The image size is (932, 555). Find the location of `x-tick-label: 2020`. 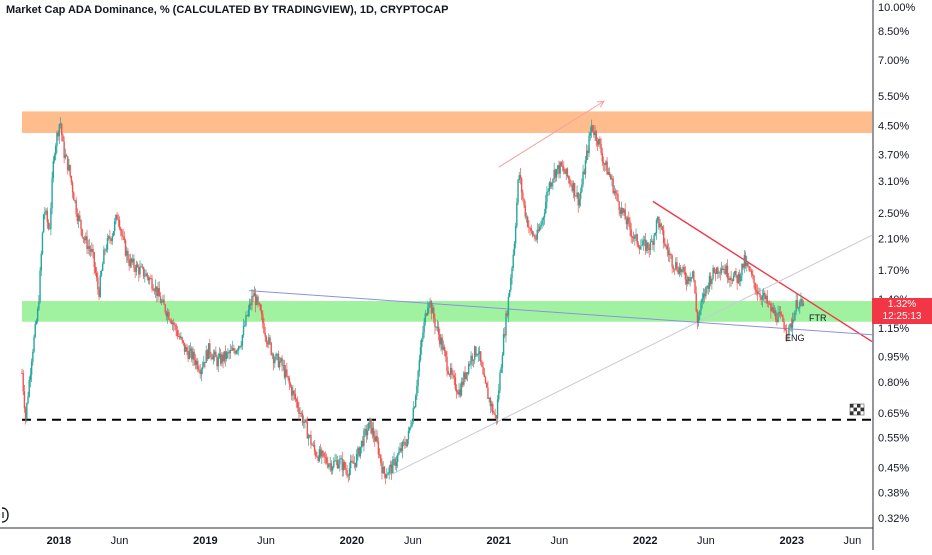

x-tick-label: 2020 is located at coordinates (352, 541).